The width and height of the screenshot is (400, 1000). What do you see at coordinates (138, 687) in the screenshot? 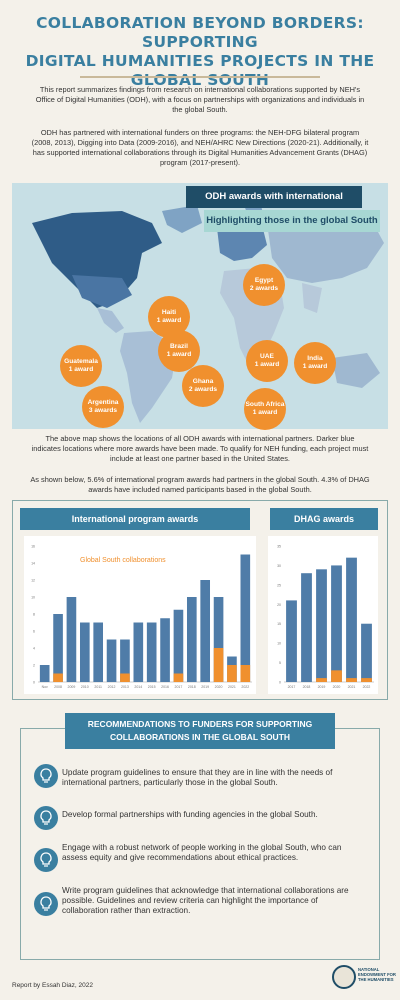
I see `x-tick-label: 2014` at bounding box center [138, 687].